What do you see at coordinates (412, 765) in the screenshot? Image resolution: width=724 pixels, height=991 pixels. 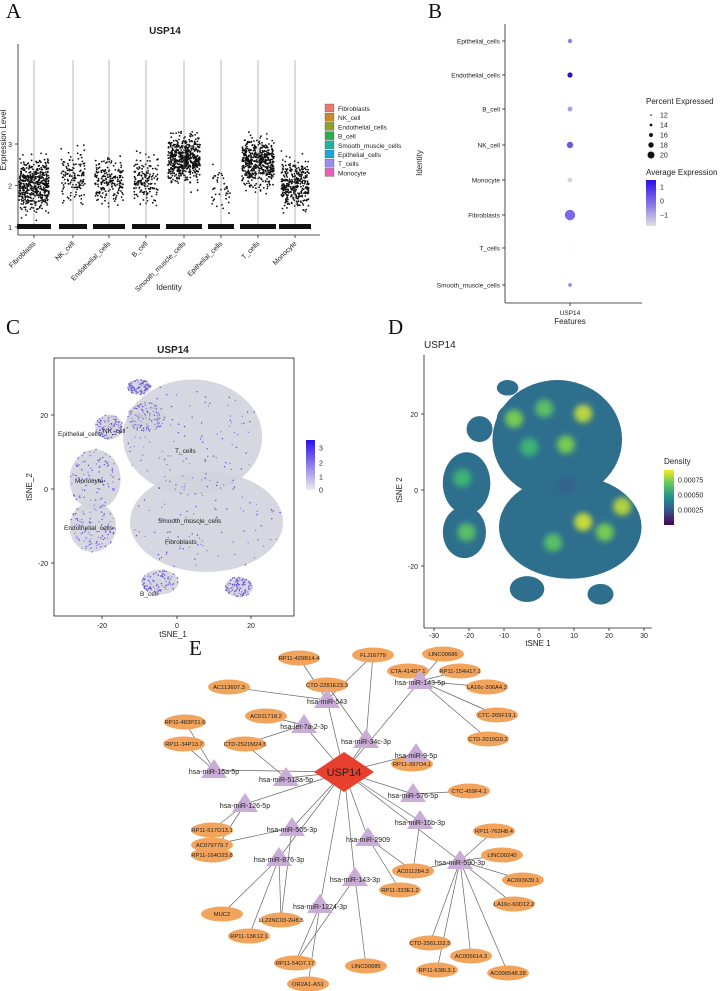 I see `lncrna-node-label: RP11-397O4.1` at bounding box center [412, 765].